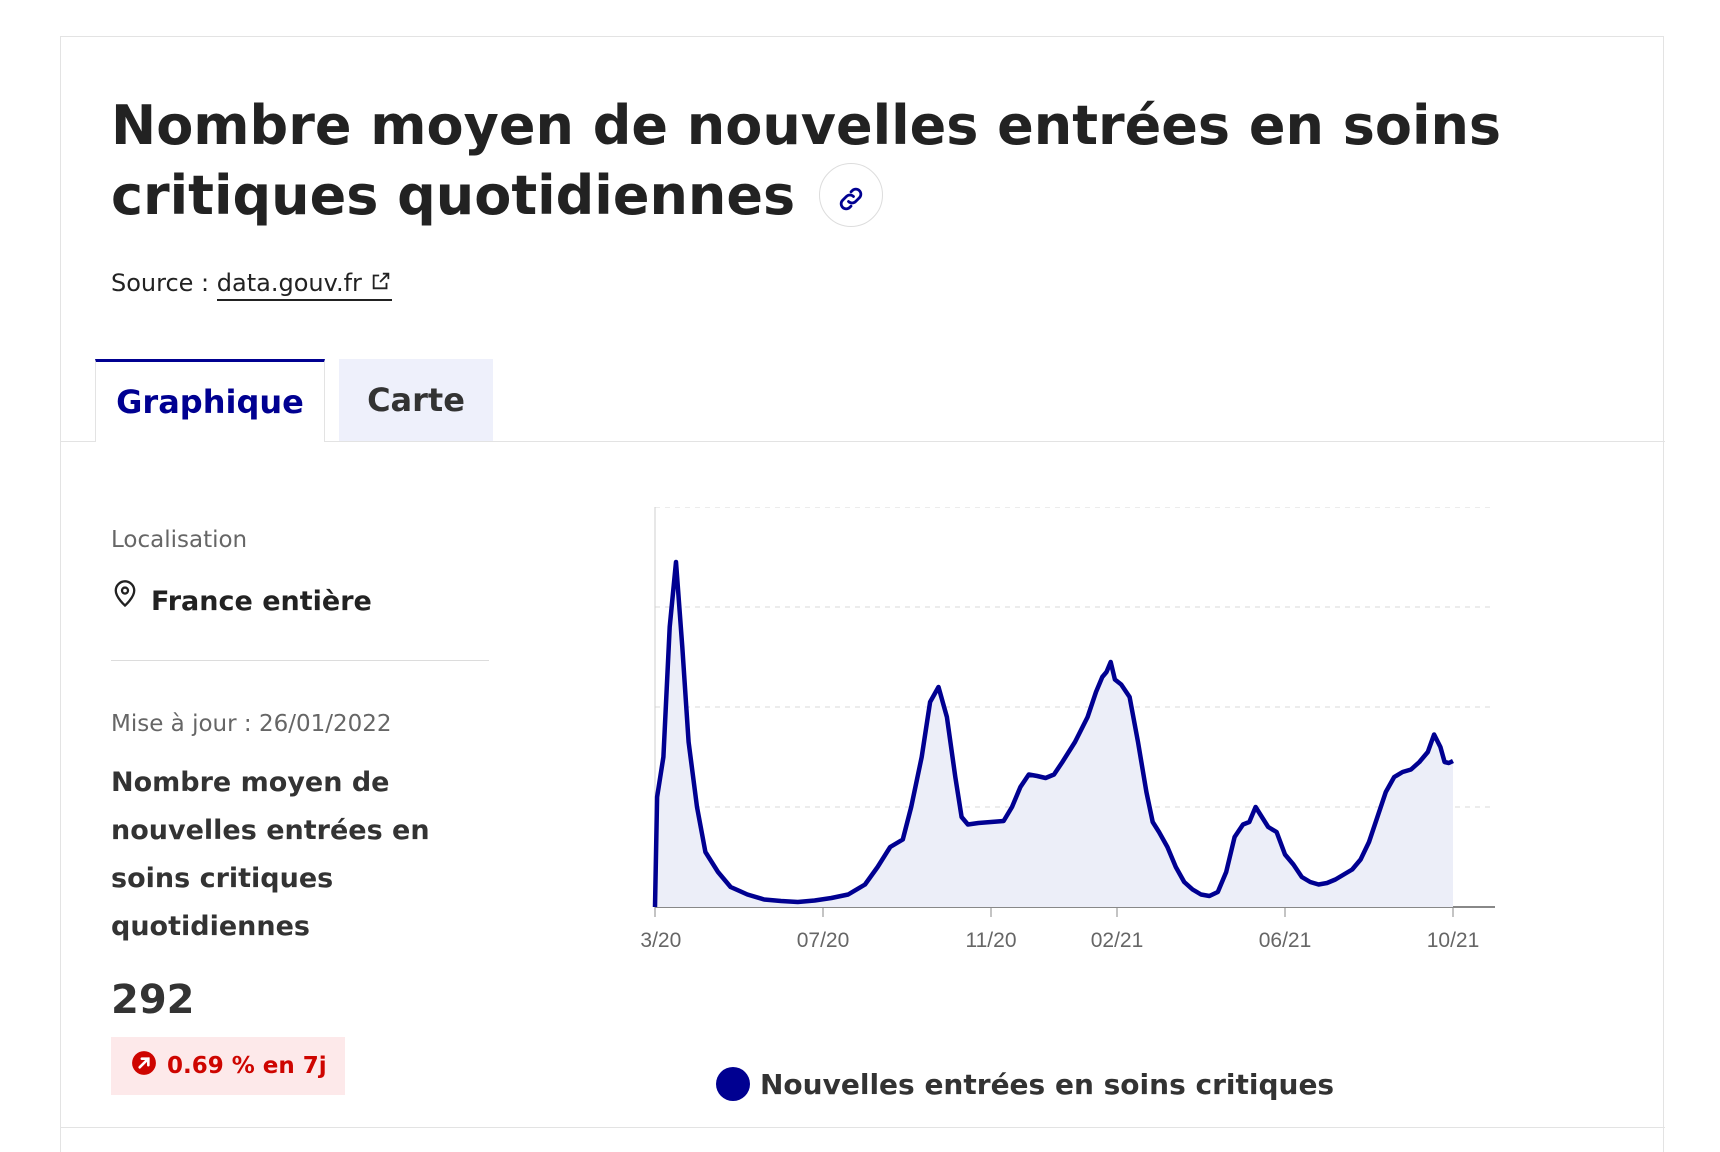  What do you see at coordinates (1047, 1084) in the screenshot?
I see `legend-label: Nouvelles entrées en soins critiques` at bounding box center [1047, 1084].